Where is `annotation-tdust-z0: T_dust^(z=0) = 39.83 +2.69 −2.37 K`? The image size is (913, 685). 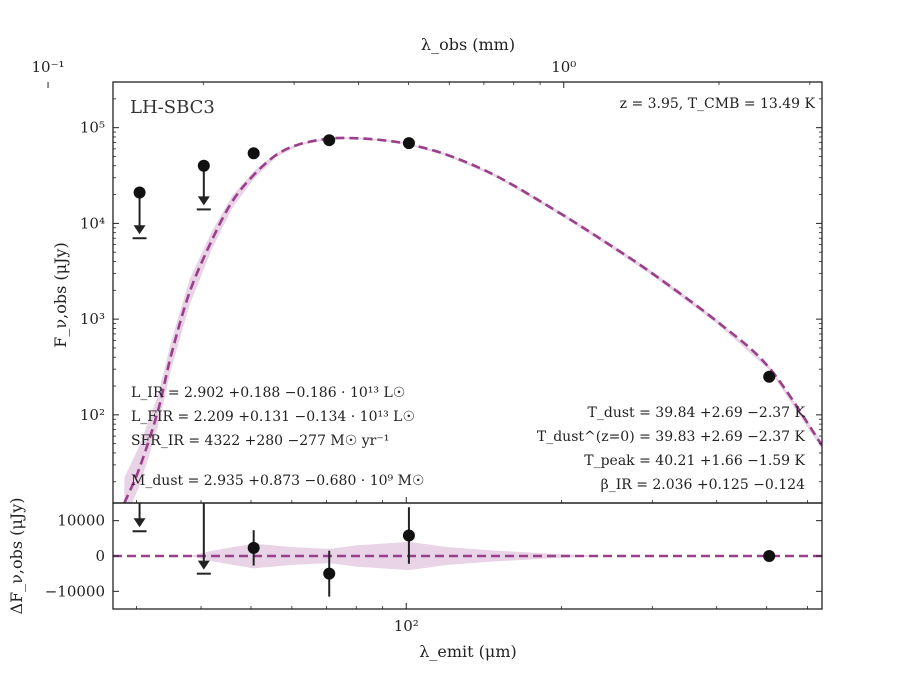
annotation-tdust-z0: T_dust^(z=0) = 39.83 +2.69 −2.37 K is located at coordinates (671, 437).